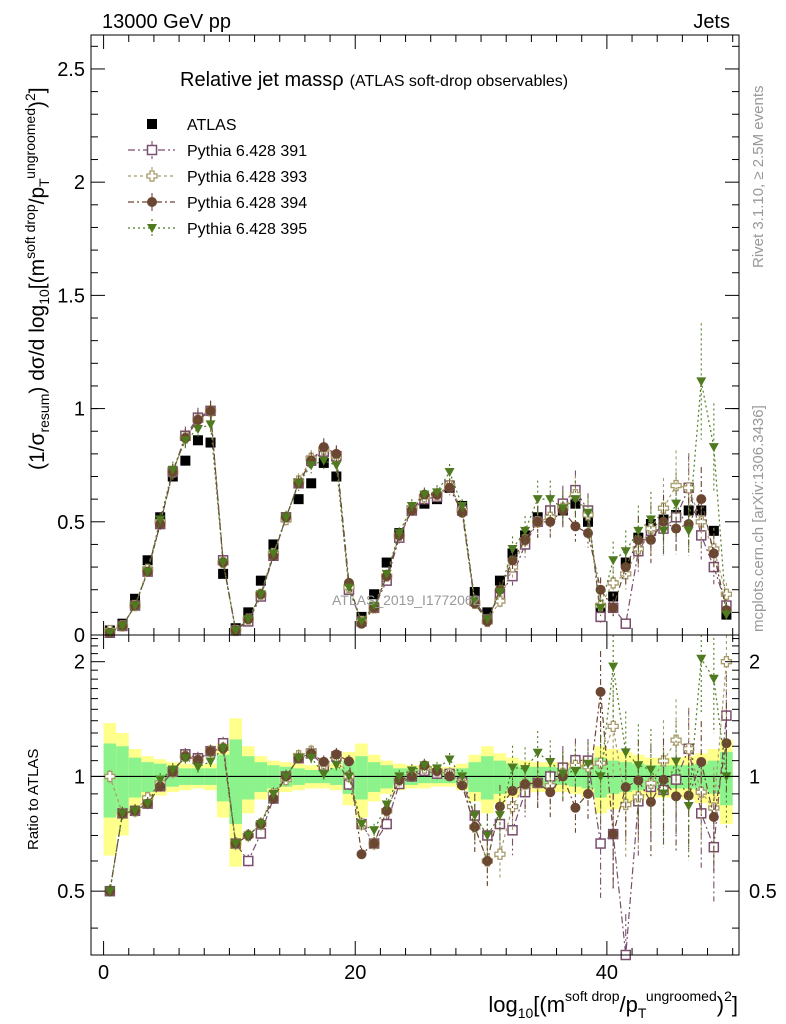 The width and height of the screenshot is (786, 1024). I want to click on ratio-y-tick-label-right: 0.5, so click(763, 892).